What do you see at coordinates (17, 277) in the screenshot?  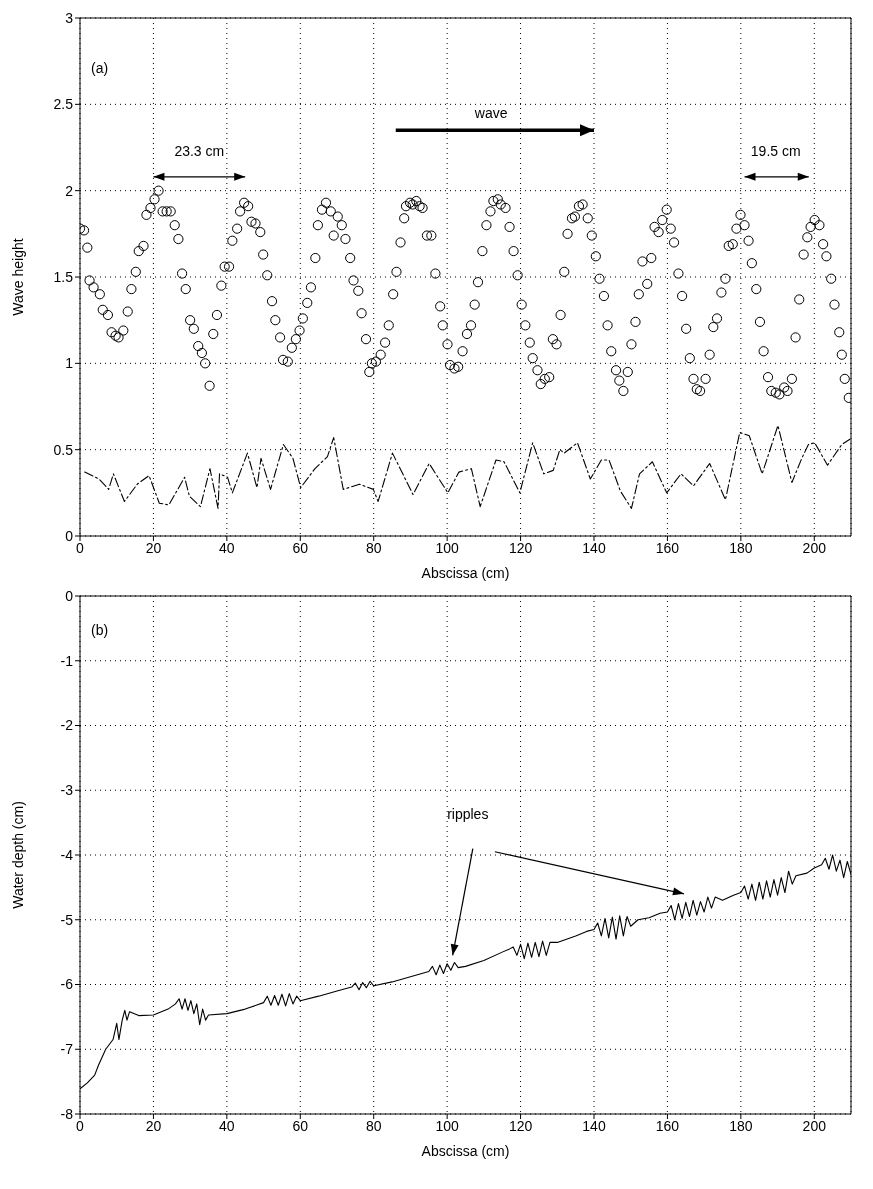 I see `y-axis-title: Wave height` at bounding box center [17, 277].